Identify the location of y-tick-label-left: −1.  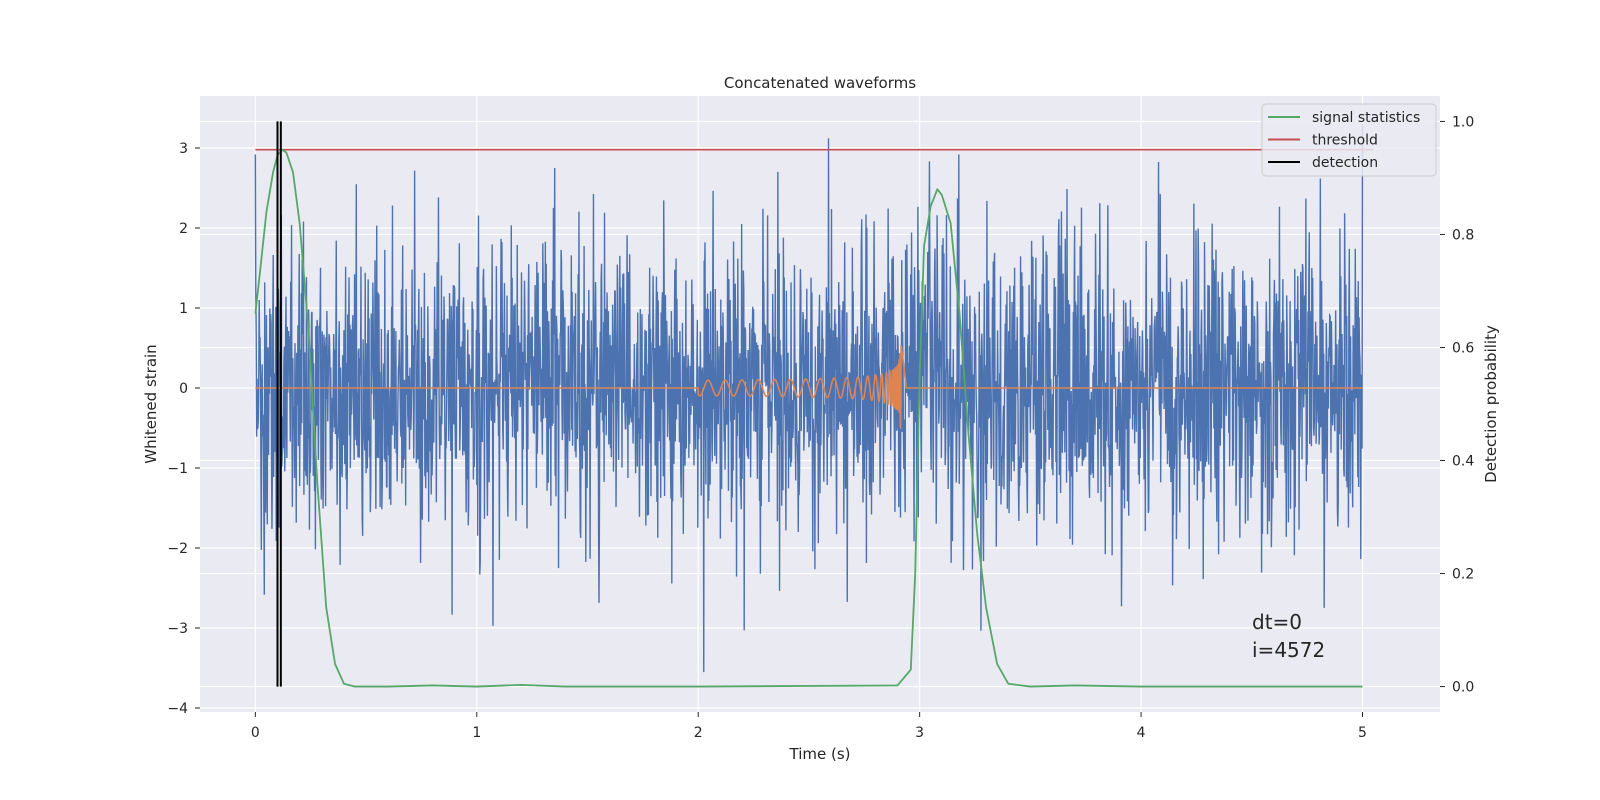
(177, 469).